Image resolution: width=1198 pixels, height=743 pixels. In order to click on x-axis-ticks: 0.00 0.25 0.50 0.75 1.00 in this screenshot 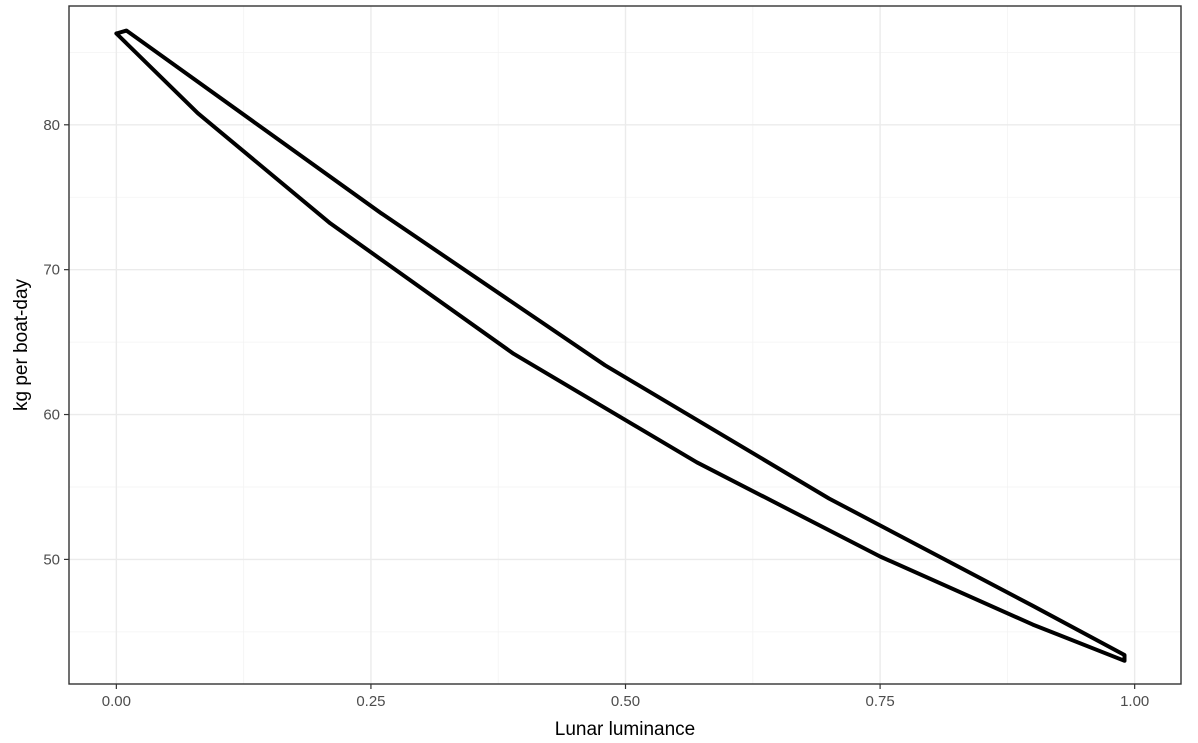, I will do `click(625, 697)`.